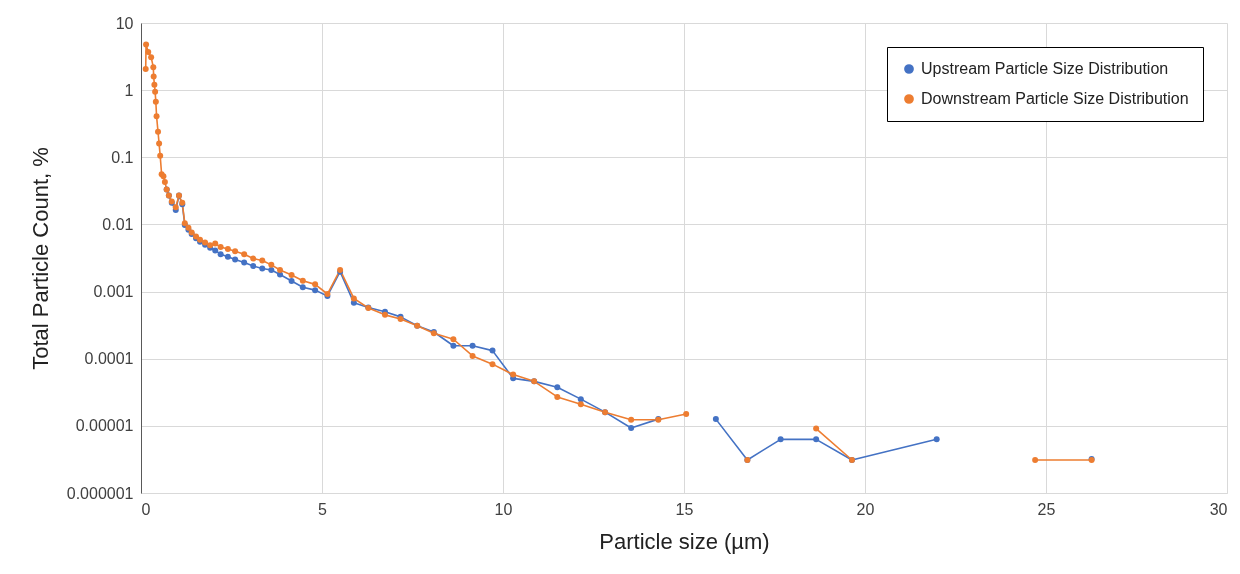 The height and width of the screenshot is (574, 1240). Describe the element at coordinates (104, 426) in the screenshot. I see `y-tick-label: 0.00001` at that location.